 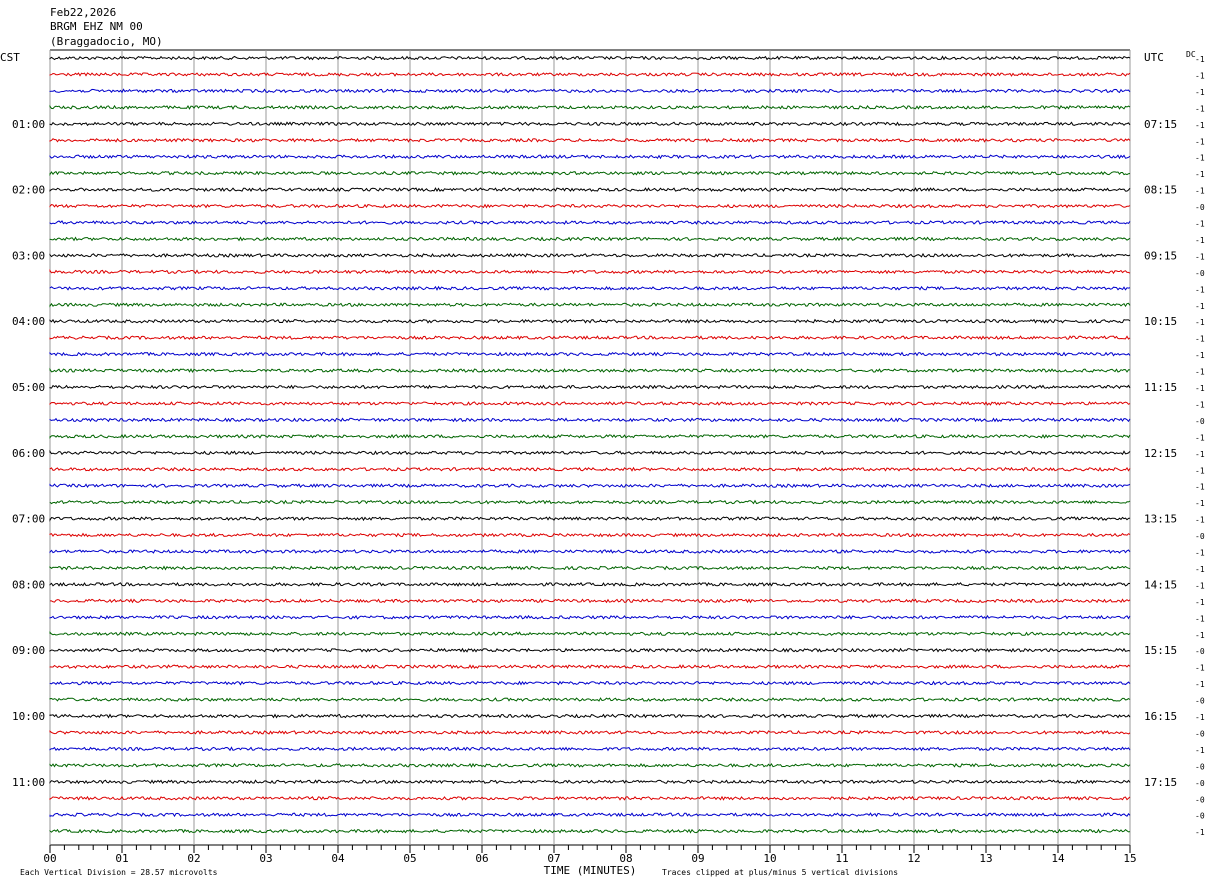 What do you see at coordinates (1191, 54) in the screenshot?
I see `dc-label: DC` at bounding box center [1191, 54].